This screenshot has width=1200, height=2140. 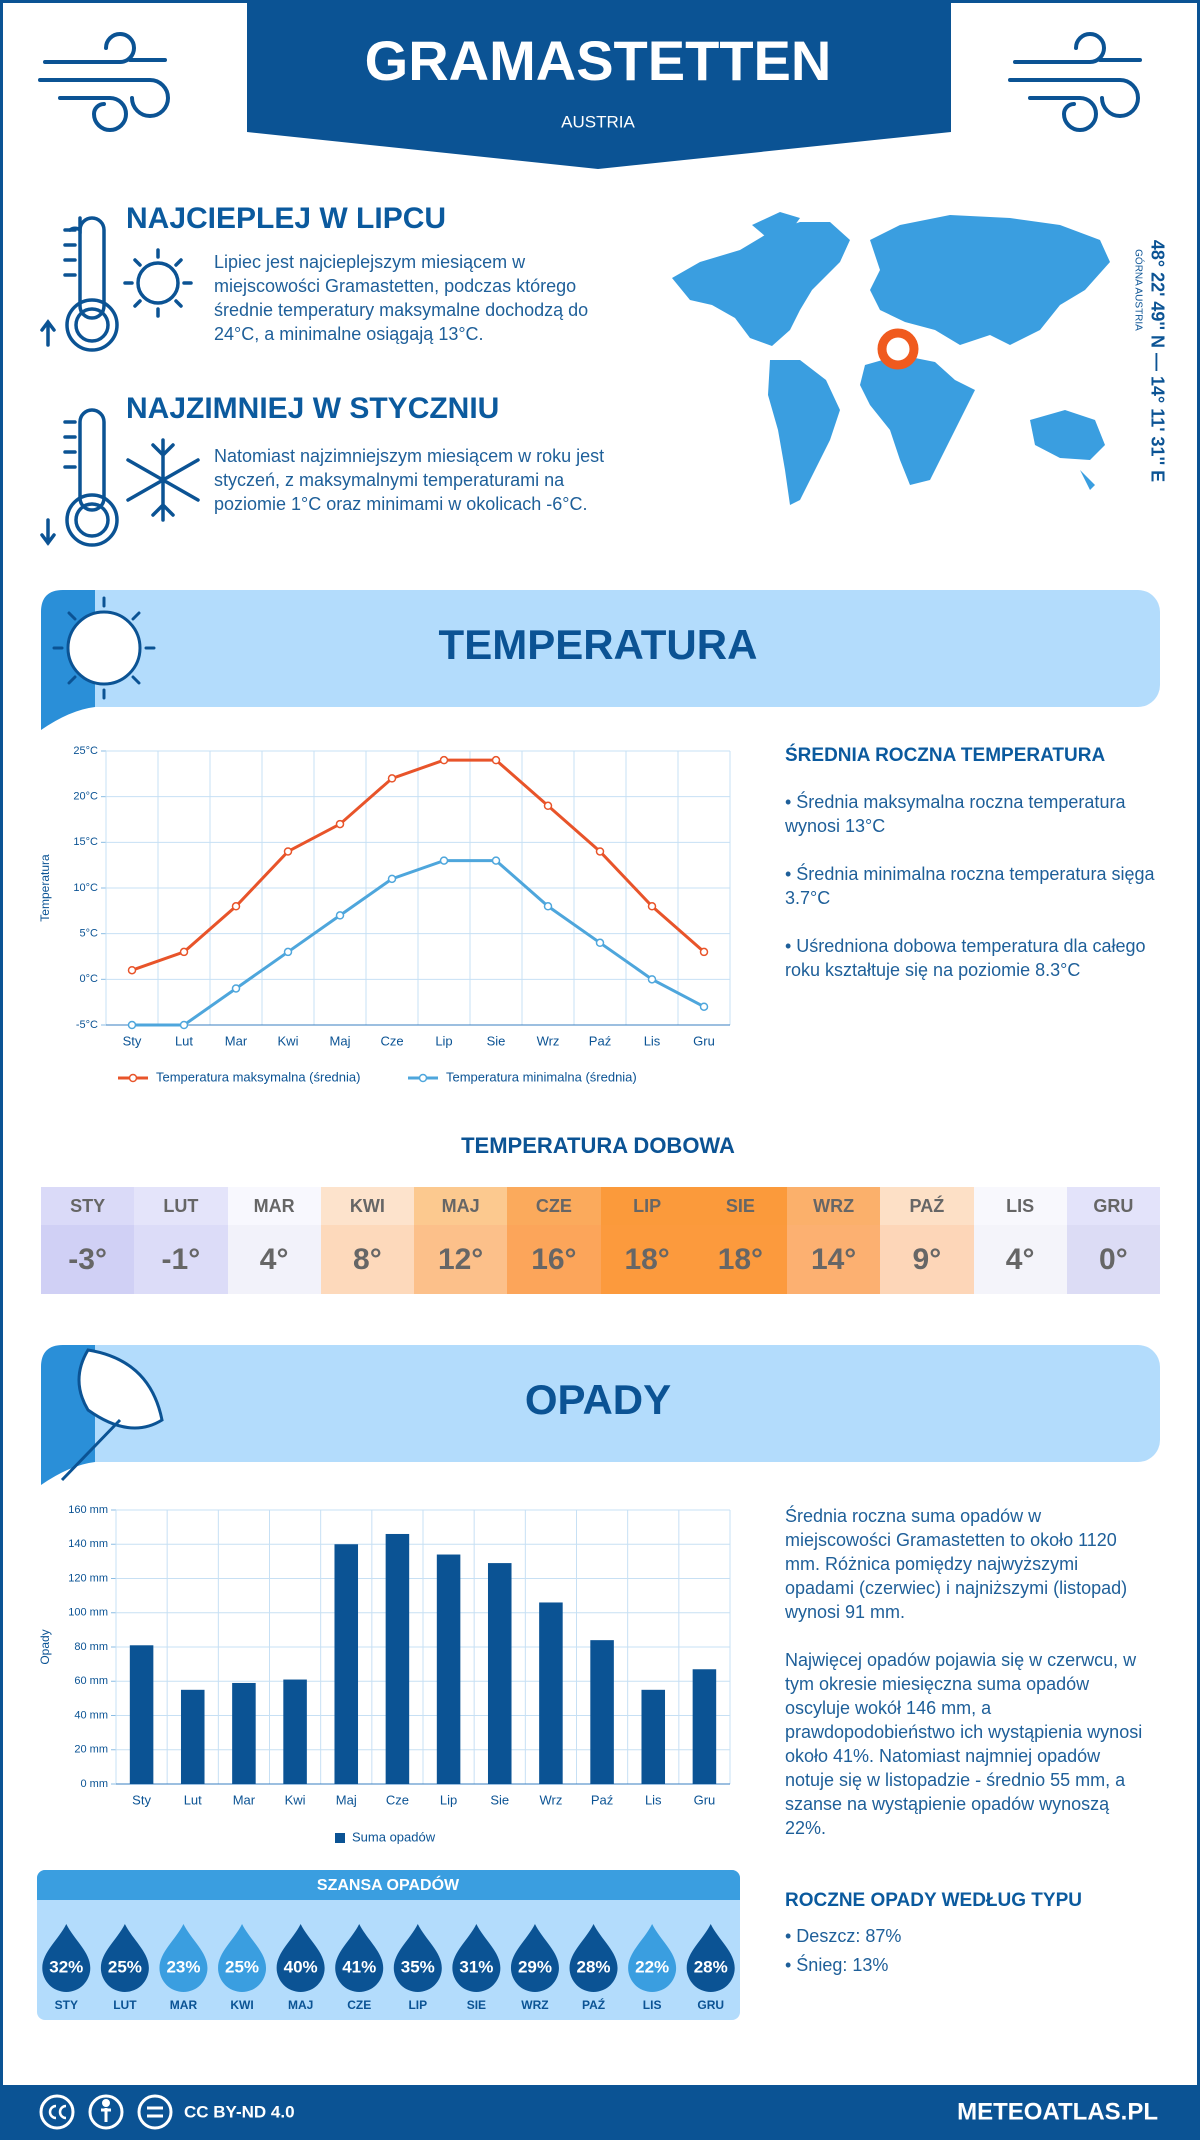 What do you see at coordinates (88, 1613) in the screenshot?
I see `y-tick-label: 100 mm` at bounding box center [88, 1613].